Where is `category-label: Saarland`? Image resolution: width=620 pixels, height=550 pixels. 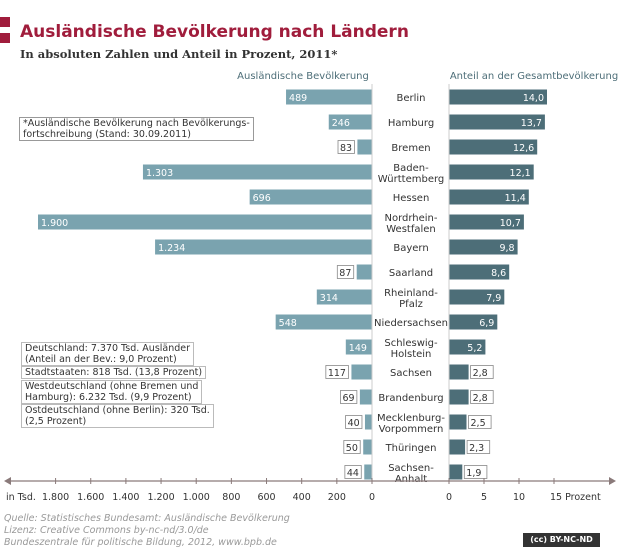
category-label: Saarland is located at coordinates (411, 273).